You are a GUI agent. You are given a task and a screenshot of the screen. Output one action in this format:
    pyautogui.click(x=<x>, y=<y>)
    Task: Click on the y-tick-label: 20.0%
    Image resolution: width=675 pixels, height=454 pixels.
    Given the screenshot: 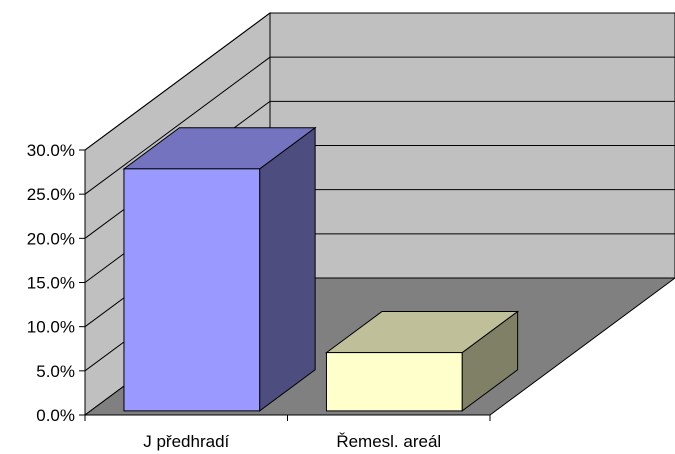 What is the action you would take?
    pyautogui.click(x=51, y=238)
    